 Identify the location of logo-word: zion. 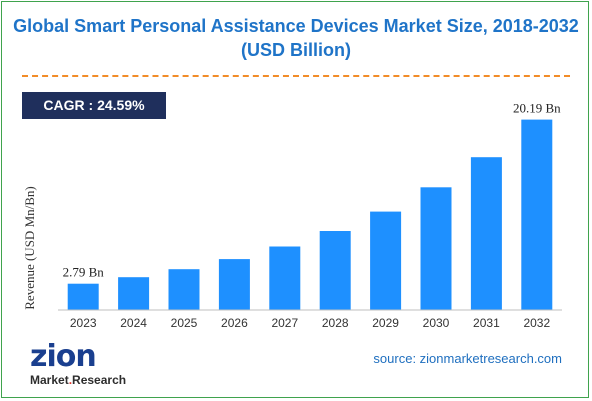
(63, 356).